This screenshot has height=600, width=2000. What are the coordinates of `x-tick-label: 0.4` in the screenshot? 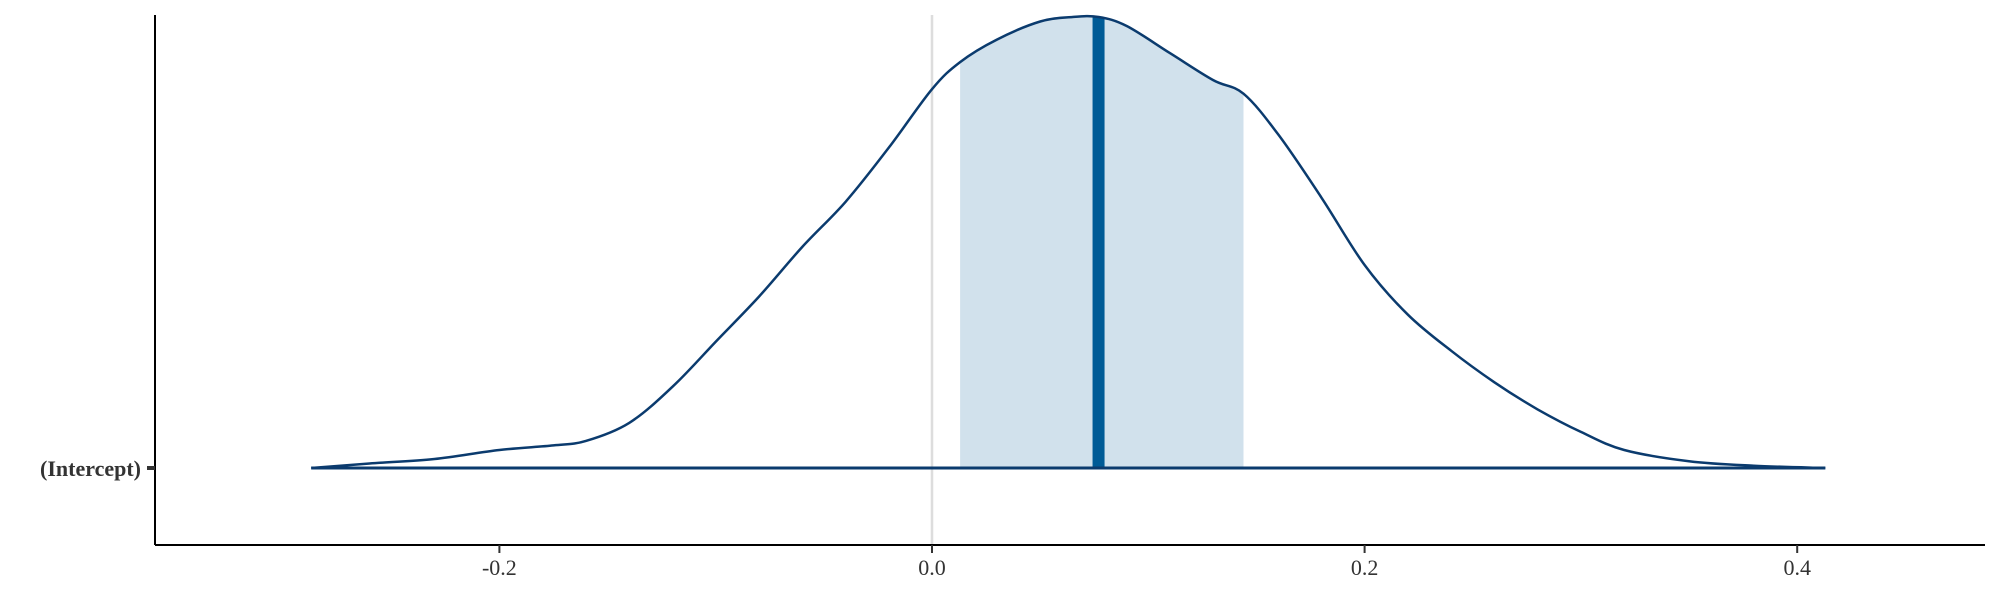 It's located at (1797, 567).